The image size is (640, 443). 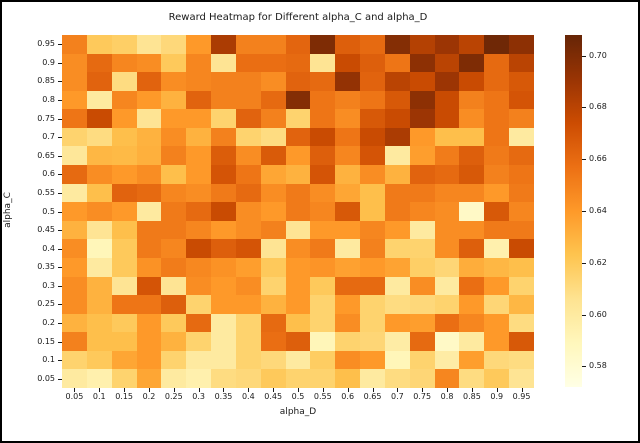 What do you see at coordinates (46, 192) in the screenshot?
I see `y-tick-label: 0.55` at bounding box center [46, 192].